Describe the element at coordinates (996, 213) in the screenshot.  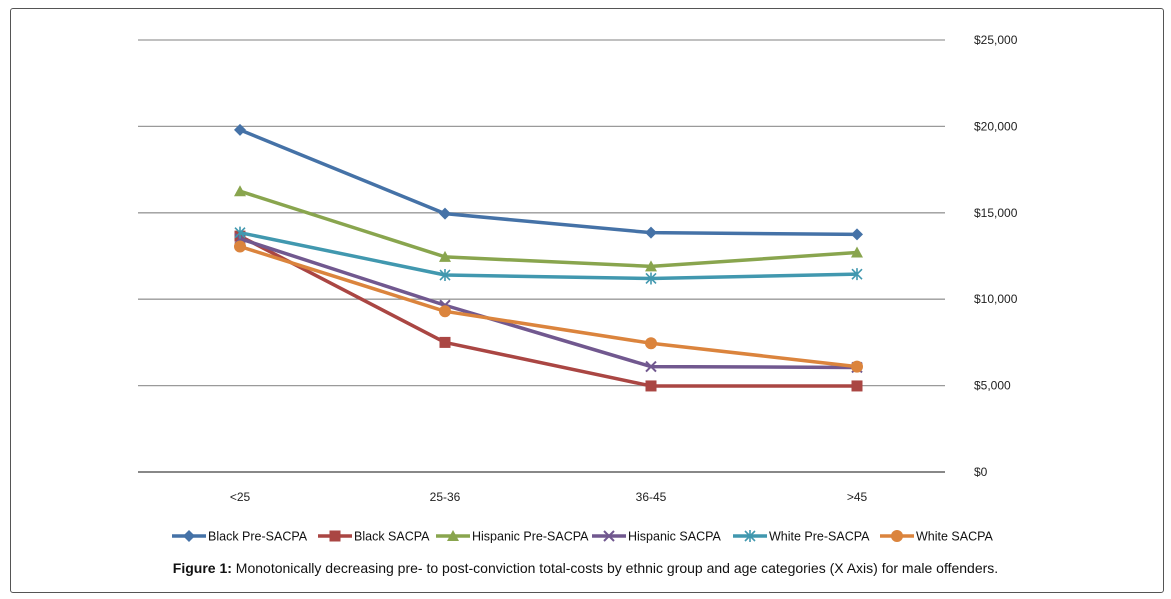
I see `y-tick-label: $15,000` at that location.